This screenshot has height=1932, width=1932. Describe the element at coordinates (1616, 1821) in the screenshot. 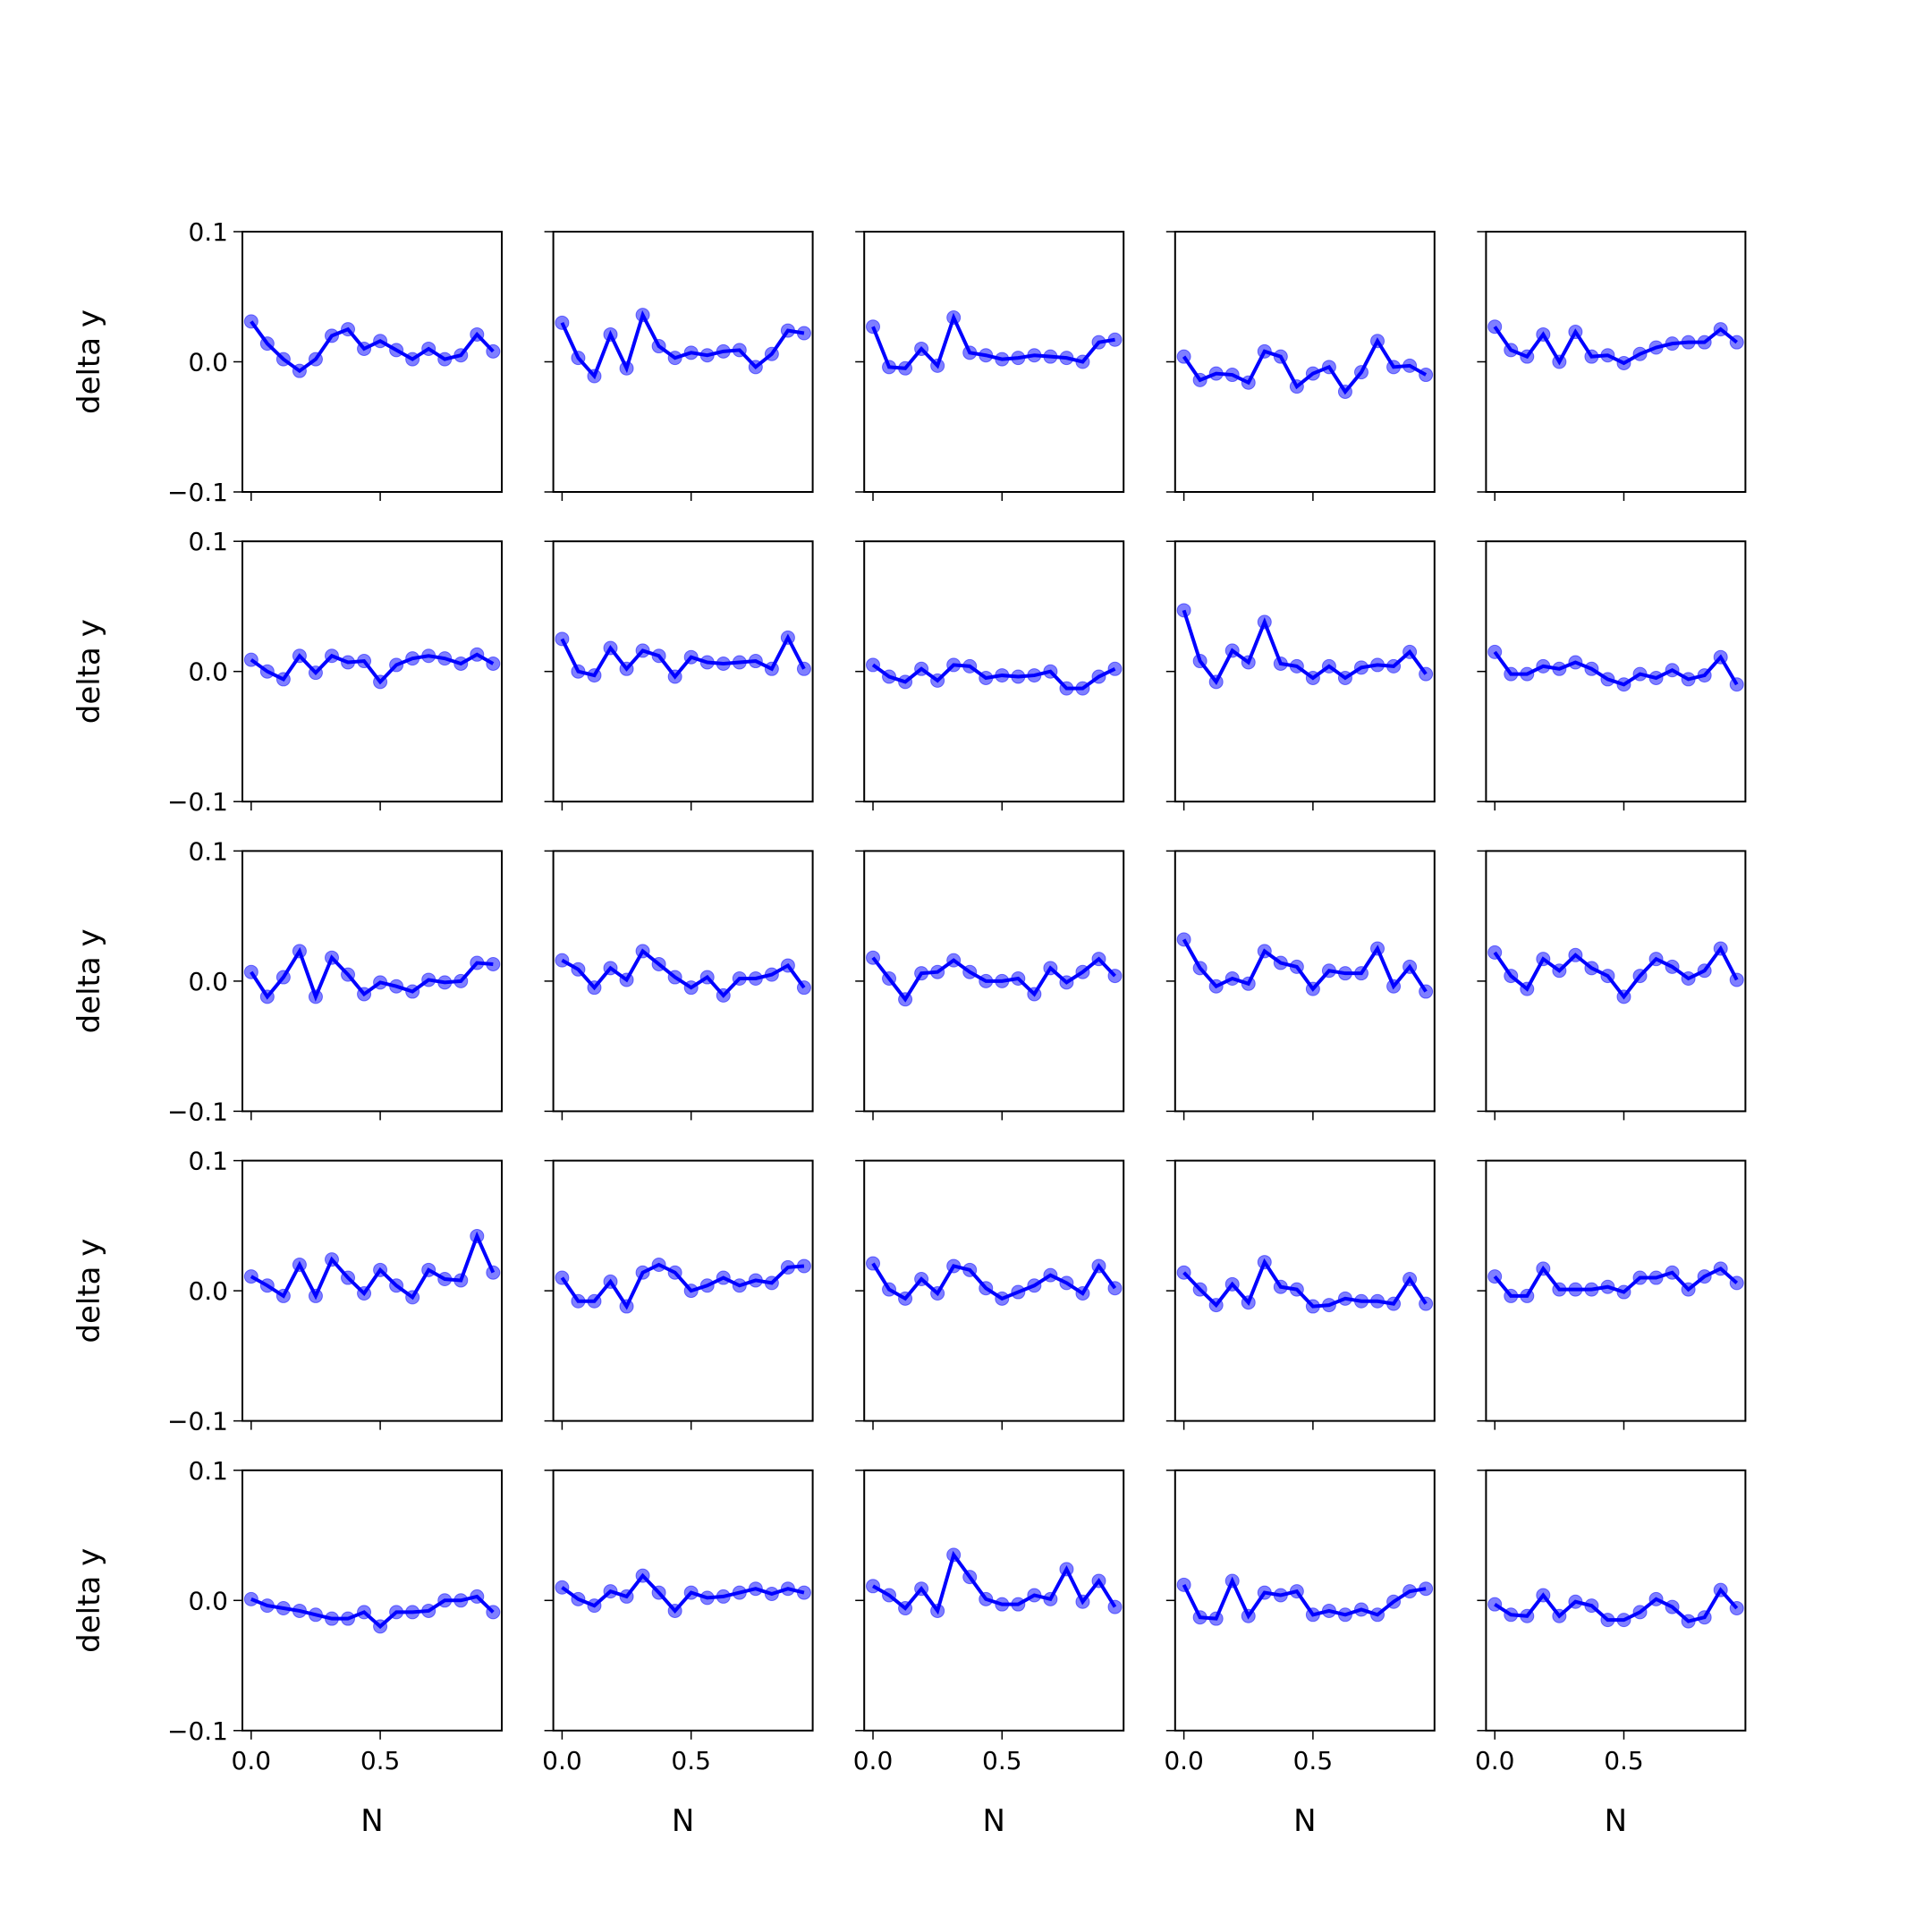

I see `x-axis-label: N` at that location.